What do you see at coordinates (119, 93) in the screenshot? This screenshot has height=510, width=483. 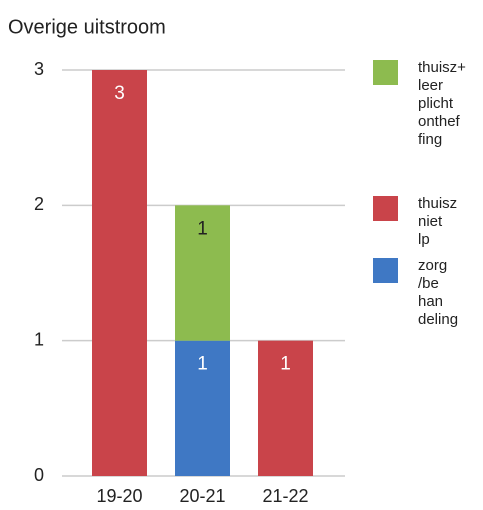 I see `data-label: 3` at bounding box center [119, 93].